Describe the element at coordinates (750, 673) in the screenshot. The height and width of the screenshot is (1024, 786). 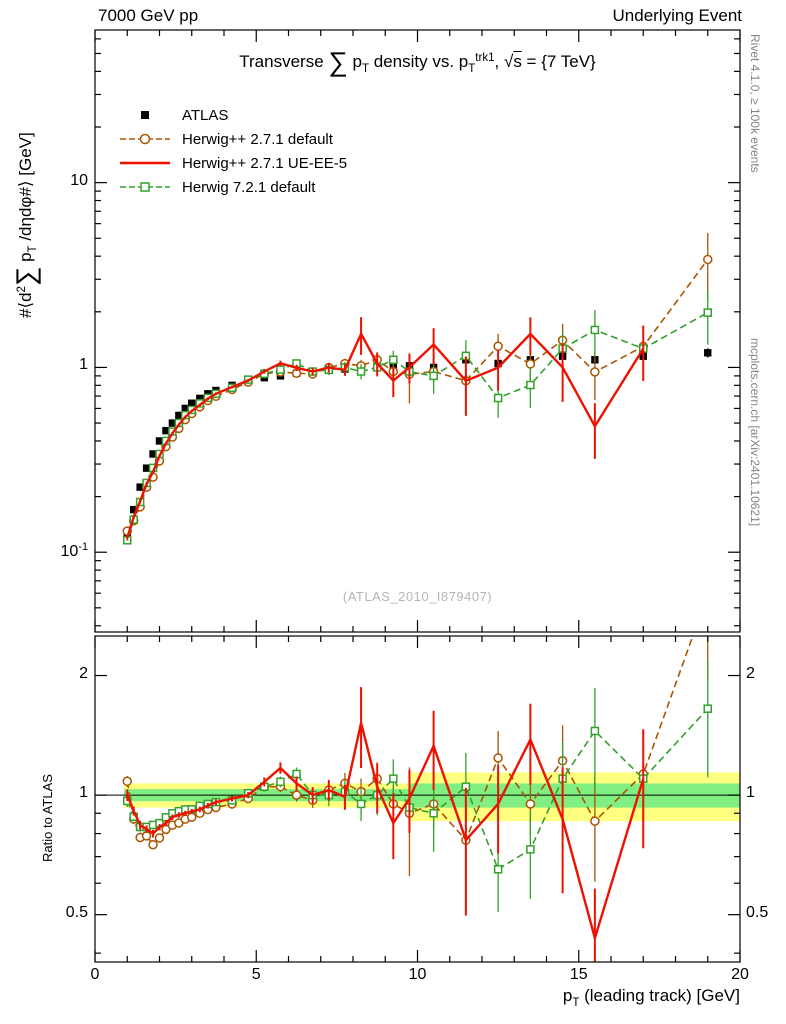
I see `y-tick-label-ratio-right: 2` at that location.